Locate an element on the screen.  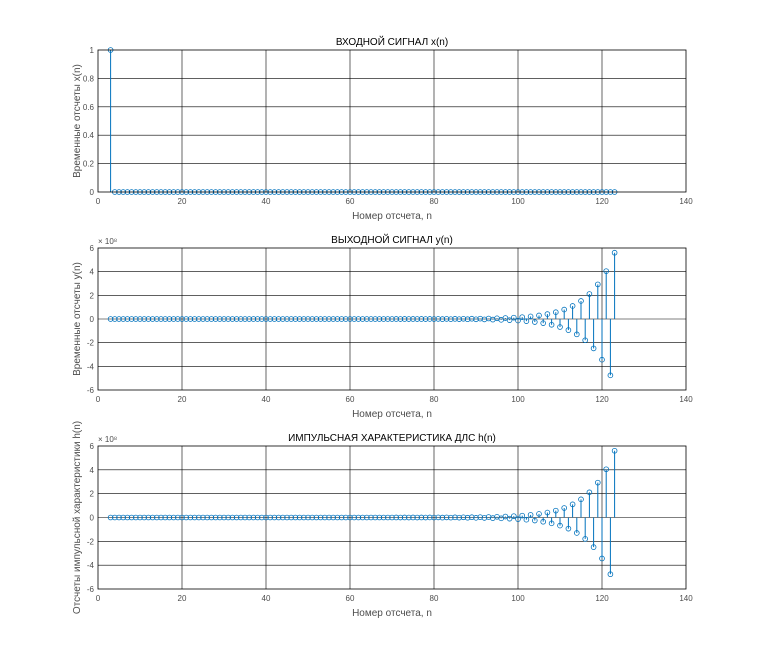
x-tick-label: 60 is located at coordinates (350, 201).